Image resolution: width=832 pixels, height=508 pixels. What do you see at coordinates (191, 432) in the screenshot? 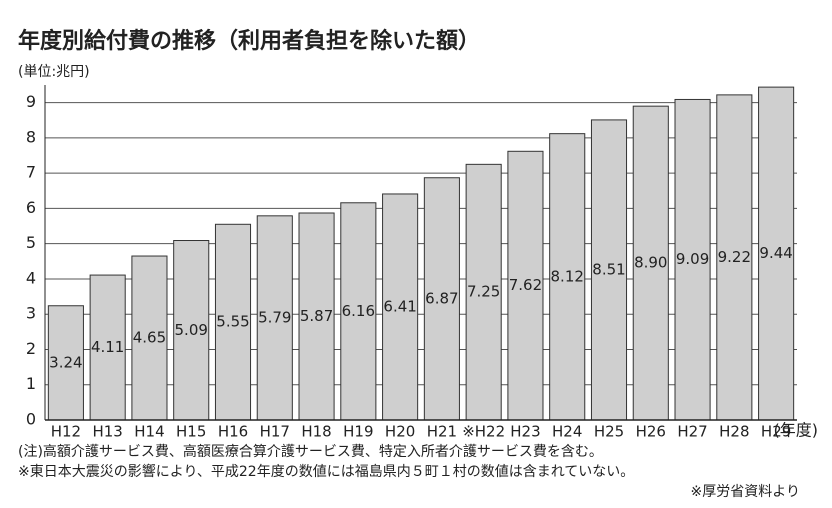
I see `x-tick-label: H15` at bounding box center [191, 432].